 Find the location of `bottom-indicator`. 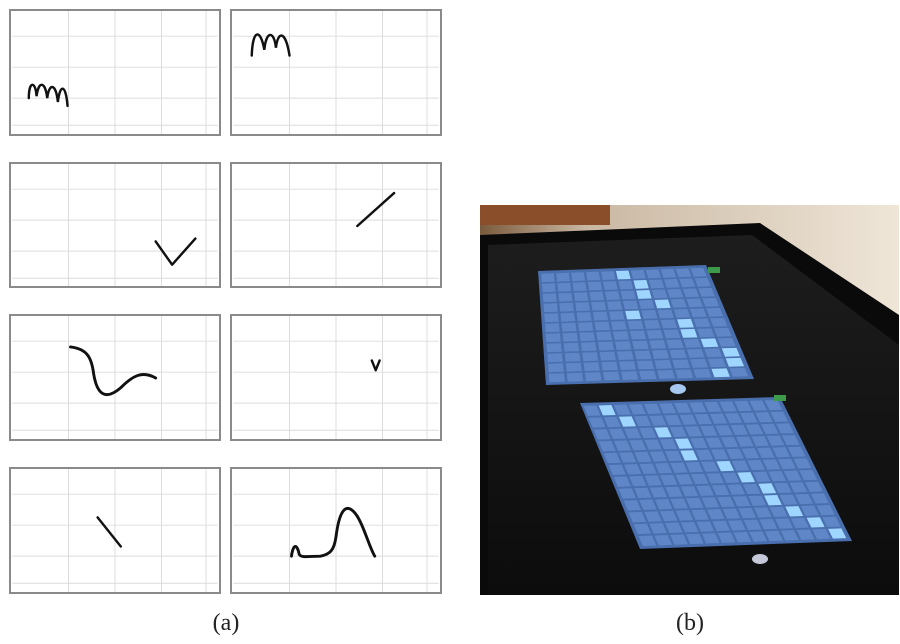

bottom-indicator is located at coordinates (760, 559).